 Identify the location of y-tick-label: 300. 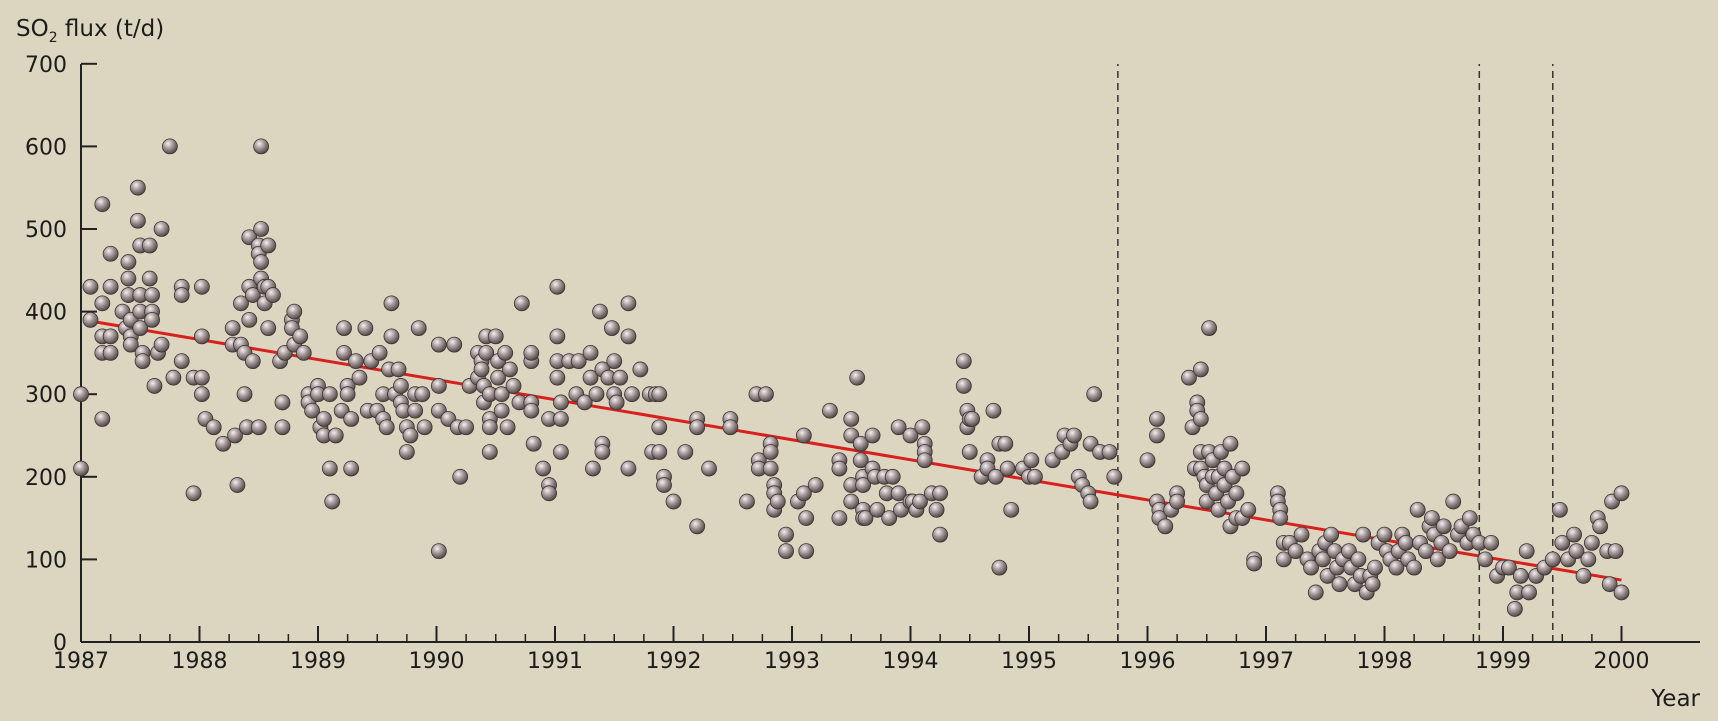
(46, 395).